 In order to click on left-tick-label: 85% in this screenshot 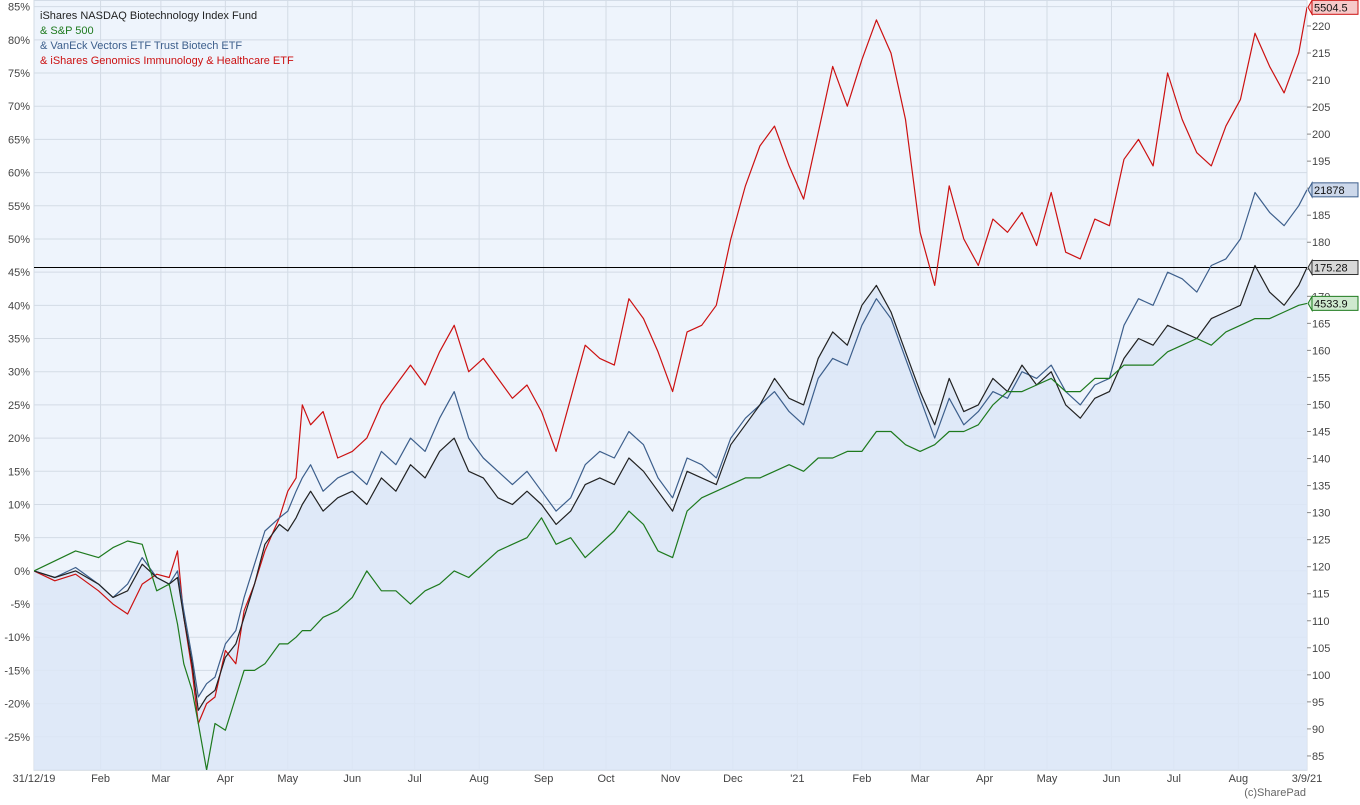, I will do `click(19, 8)`.